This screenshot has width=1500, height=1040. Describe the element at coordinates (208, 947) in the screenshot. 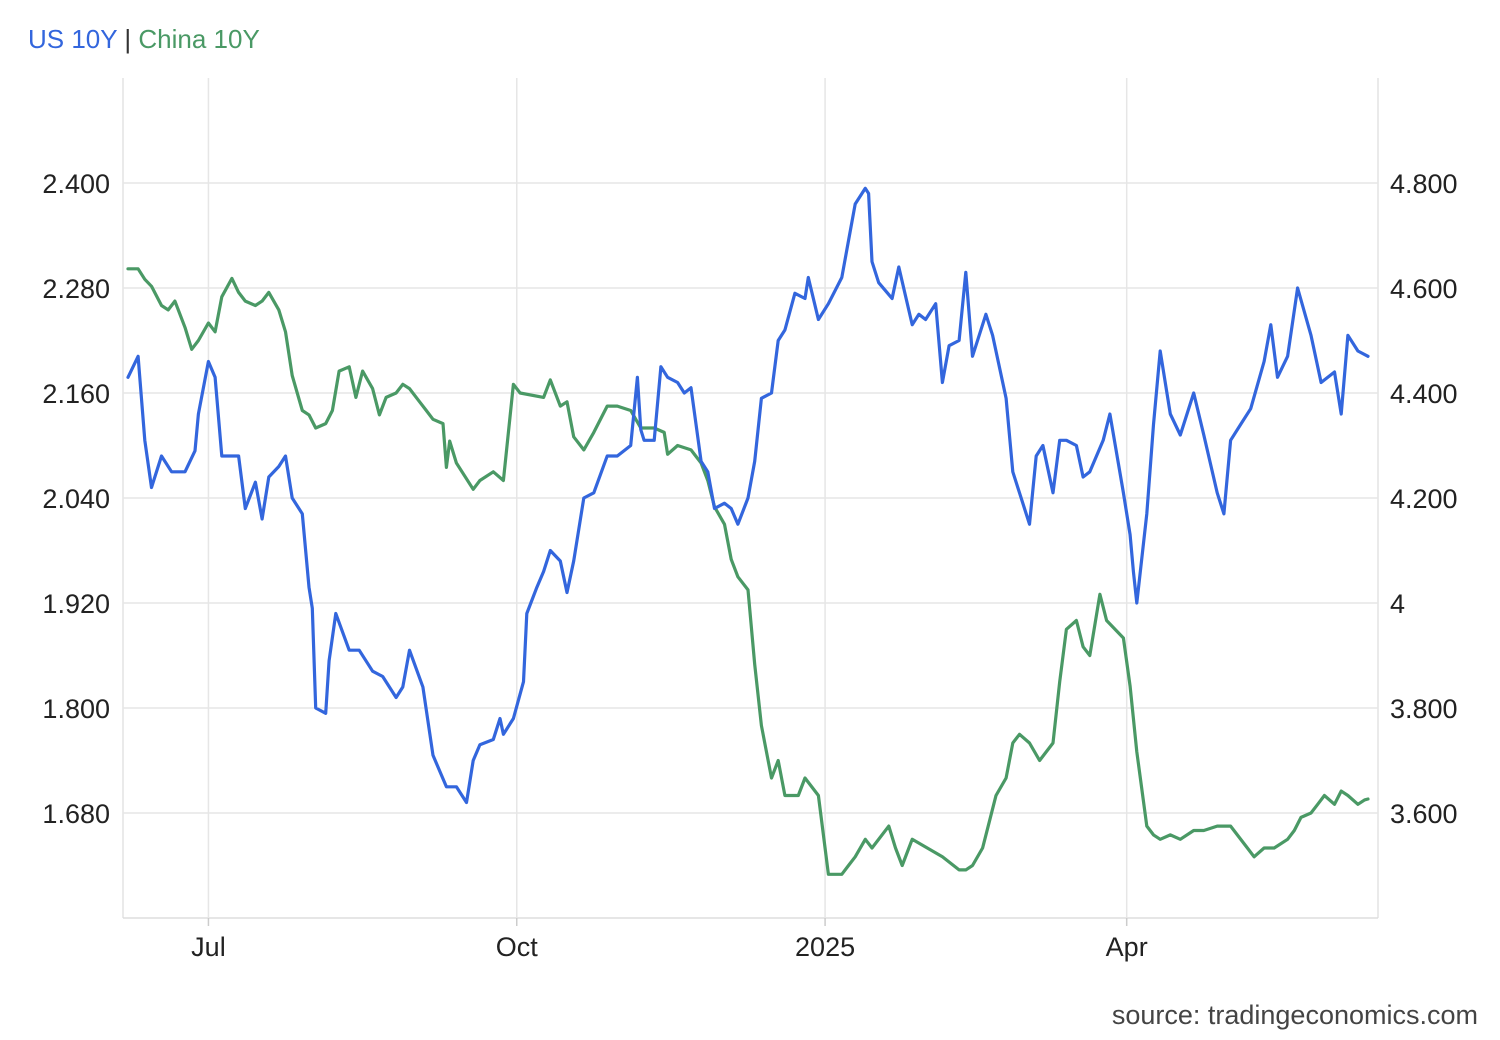

I see `x-tick-label: Jul` at that location.